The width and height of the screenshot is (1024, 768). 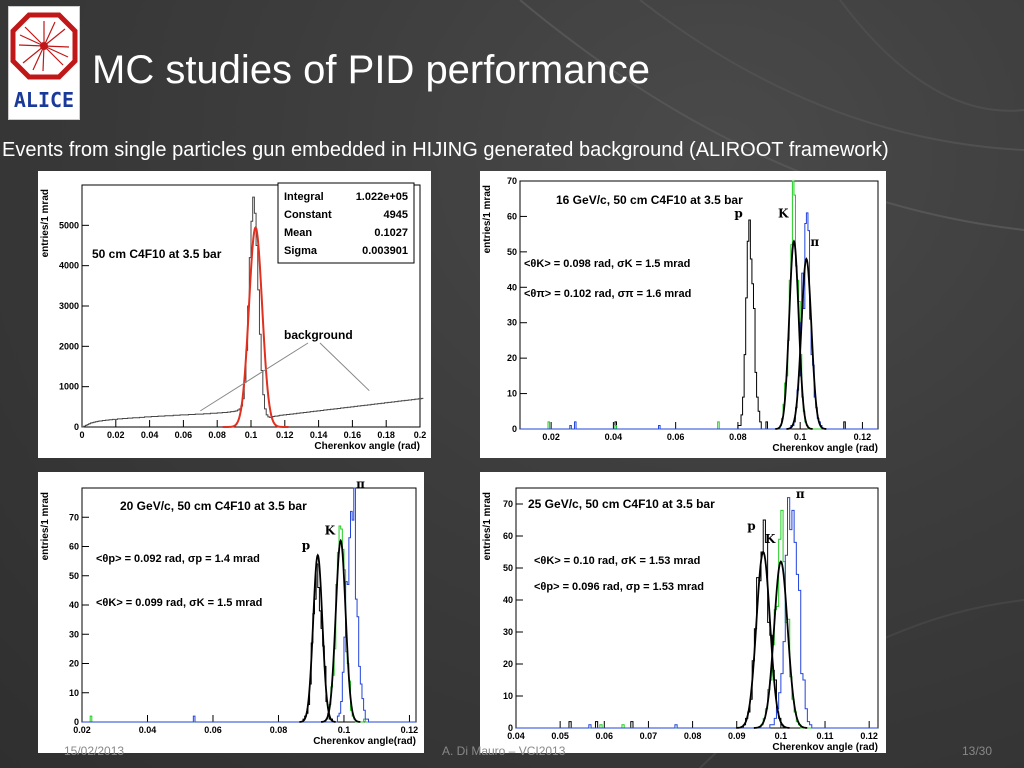 What do you see at coordinates (178, 559) in the screenshot?
I see `annotation-text: <θp> = 0.092 rad, σp = 1.4 mrad` at bounding box center [178, 559].